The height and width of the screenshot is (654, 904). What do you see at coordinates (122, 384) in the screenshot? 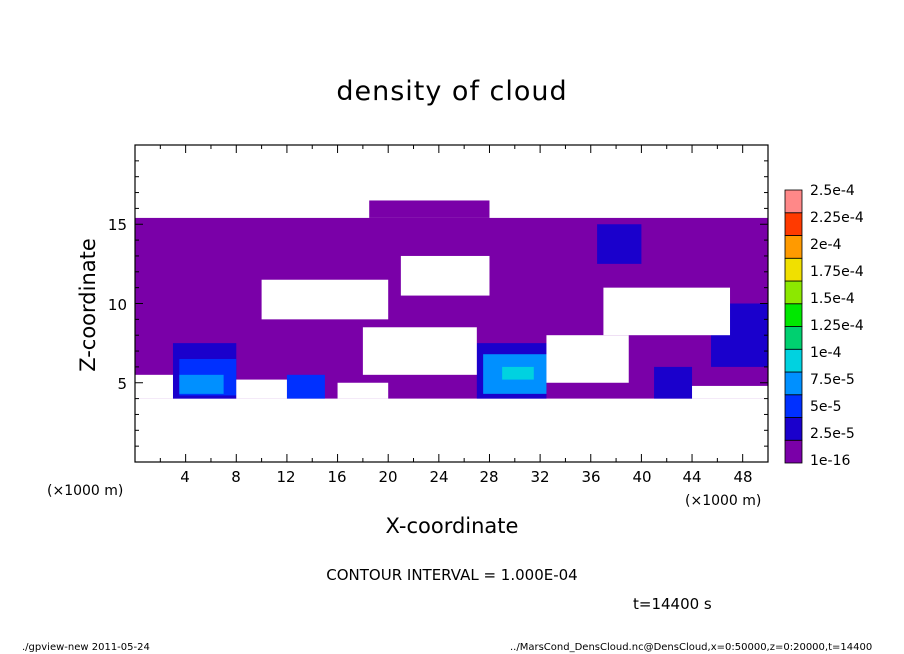
I see `y-tick-label: 5` at bounding box center [122, 384].